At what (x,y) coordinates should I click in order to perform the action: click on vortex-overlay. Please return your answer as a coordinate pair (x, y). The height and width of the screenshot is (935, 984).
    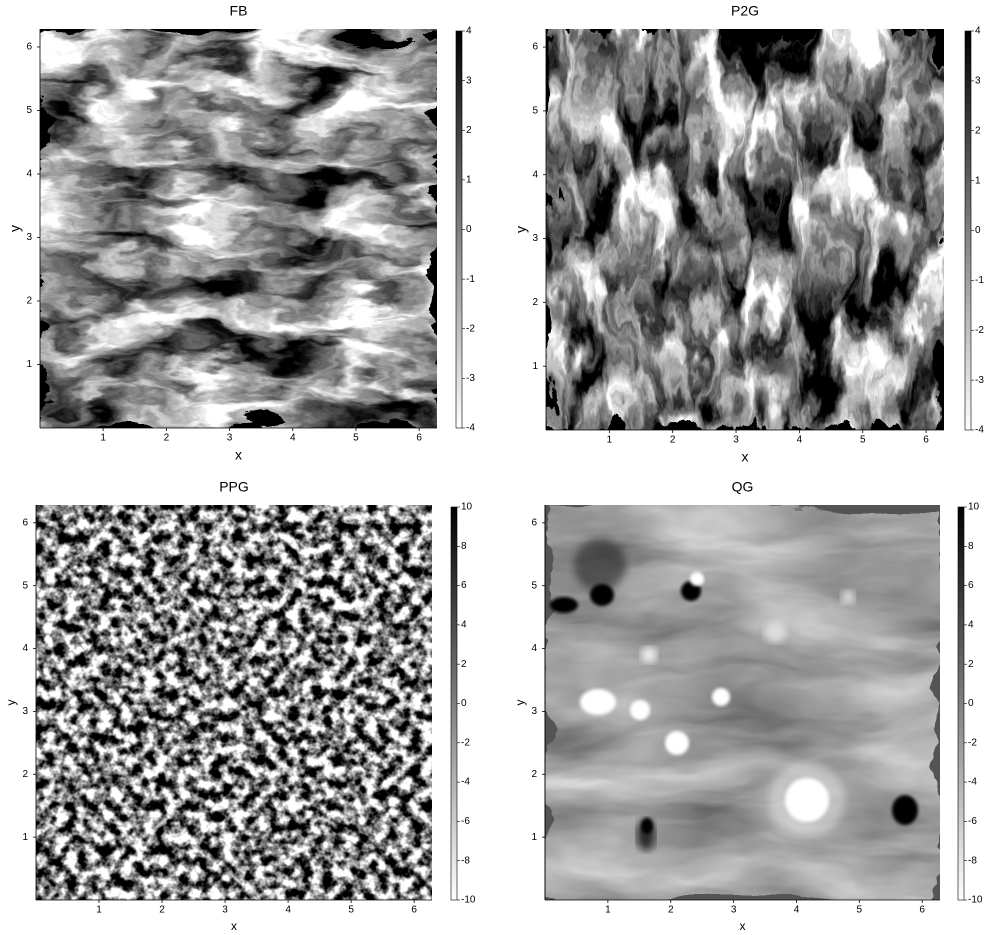
    Looking at the image, I should click on (734, 695).